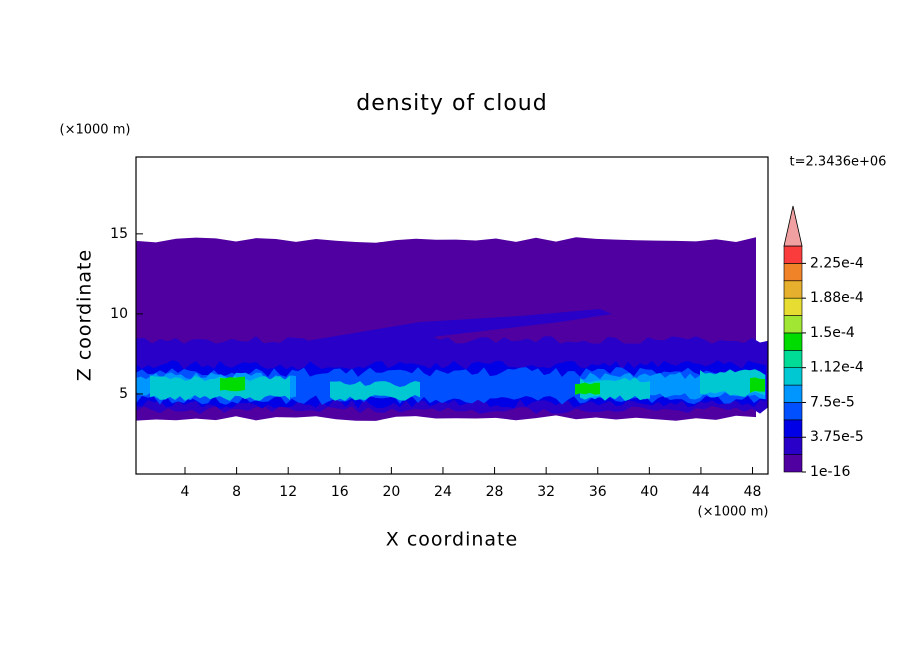 This screenshot has height=658, width=904. Describe the element at coordinates (85, 315) in the screenshot. I see `y-axis-label: Z coordinate` at that location.